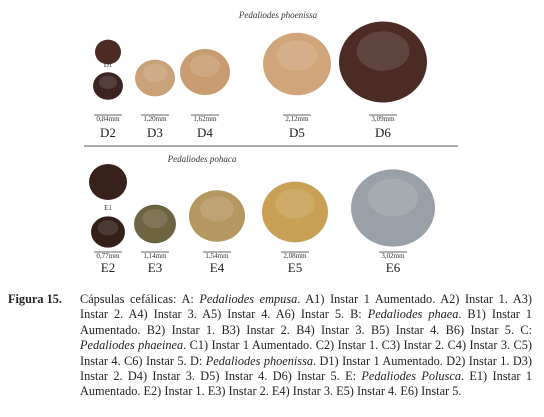  What do you see at coordinates (393, 256) in the screenshot?
I see `capsule-size: 3,02mm` at bounding box center [393, 256].